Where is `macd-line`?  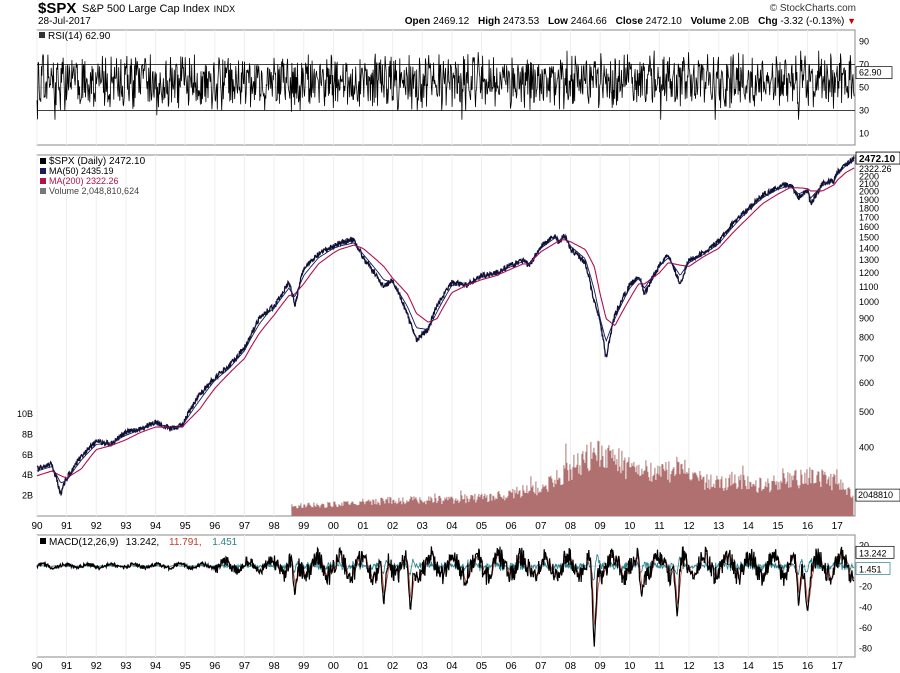 macd-line is located at coordinates (445, 596).